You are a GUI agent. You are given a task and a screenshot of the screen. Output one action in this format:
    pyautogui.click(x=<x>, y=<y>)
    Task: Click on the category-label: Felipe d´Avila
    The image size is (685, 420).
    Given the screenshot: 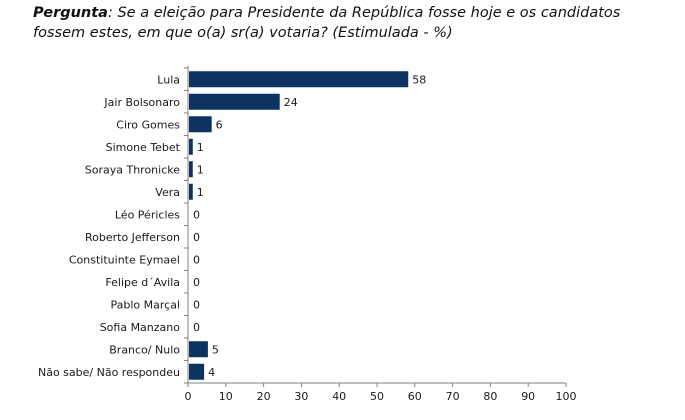 What is the action you would take?
    pyautogui.click(x=142, y=282)
    